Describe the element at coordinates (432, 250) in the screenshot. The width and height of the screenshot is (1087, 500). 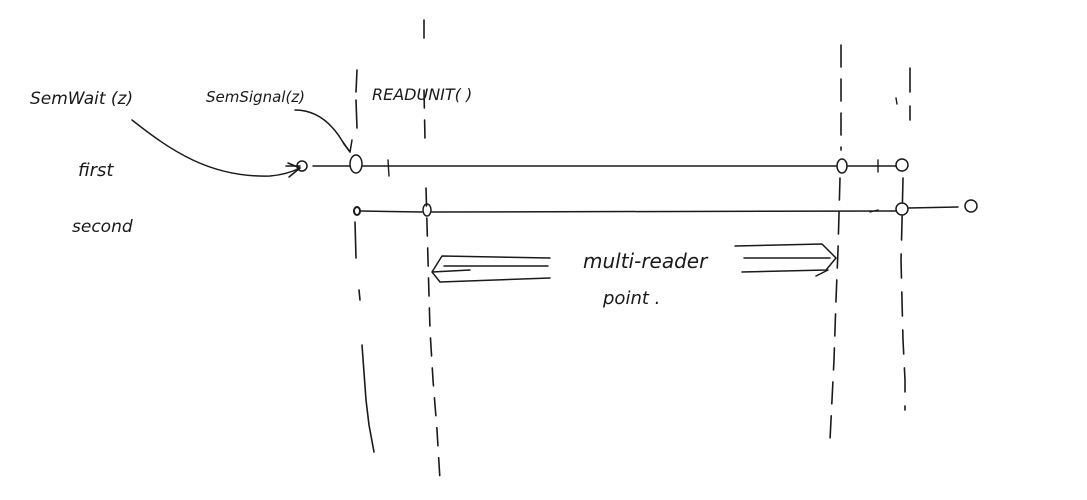
I see `vline-readunit` at that location.